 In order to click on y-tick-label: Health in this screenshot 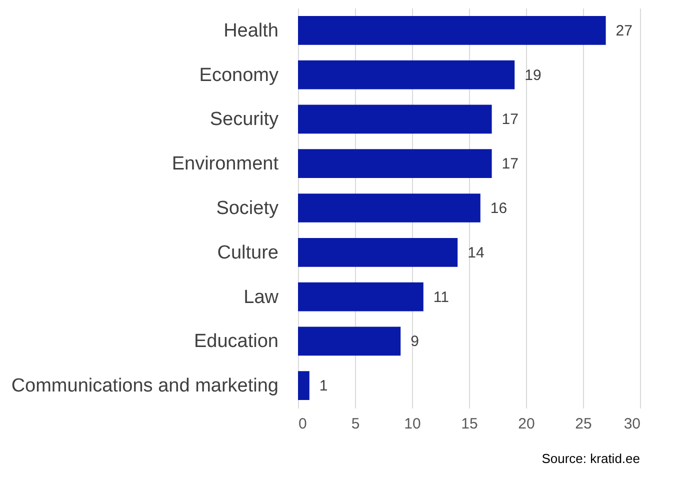, I will do `click(251, 31)`.